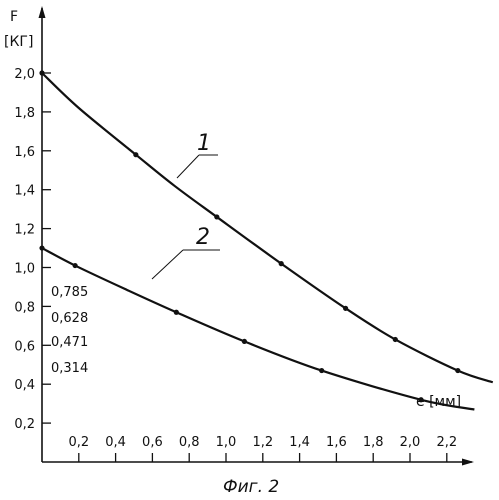 This screenshot has width=499, height=500. Describe the element at coordinates (226, 442) in the screenshot. I see `x-tick-label: 1,0` at that location.